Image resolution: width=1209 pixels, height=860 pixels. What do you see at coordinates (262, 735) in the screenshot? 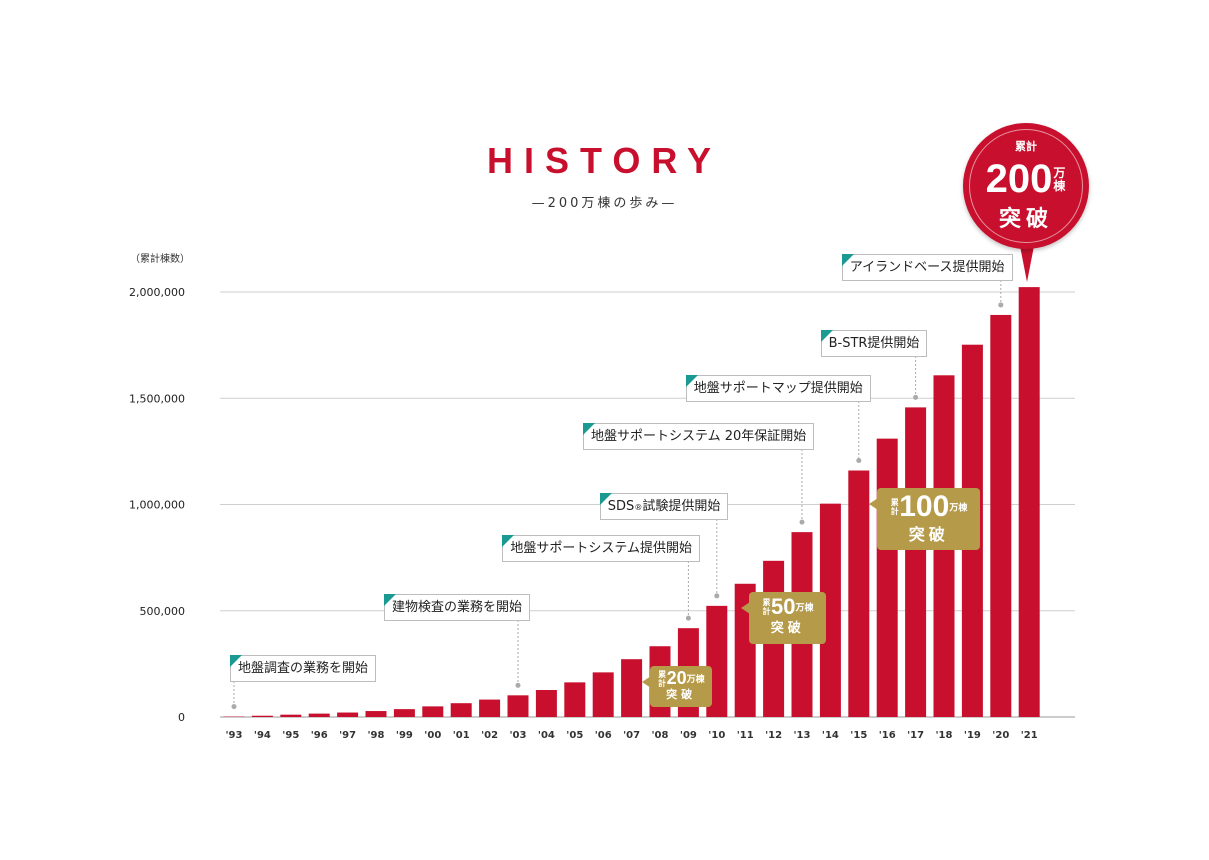
I see `x-tick-label: '94` at bounding box center [262, 735].